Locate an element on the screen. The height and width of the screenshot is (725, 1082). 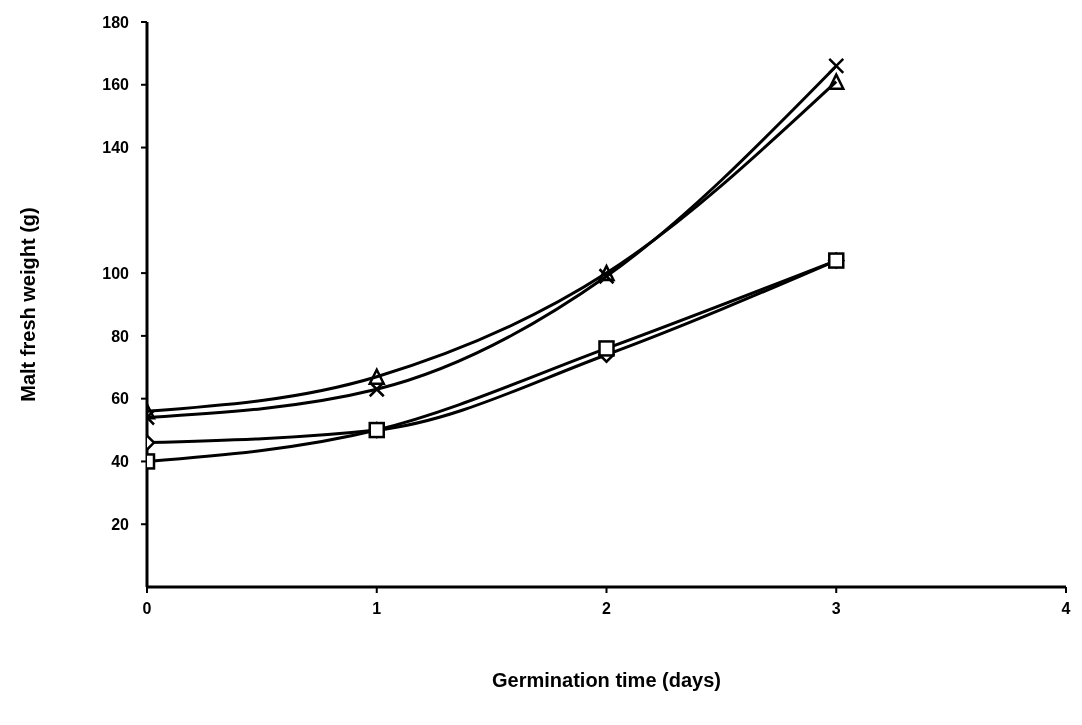
x-tick-label: 4 is located at coordinates (1066, 609).